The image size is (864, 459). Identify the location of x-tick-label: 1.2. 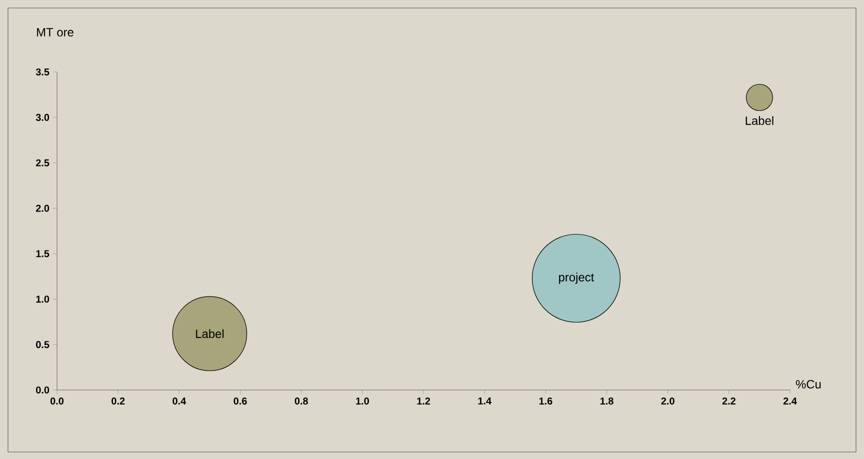
(423, 401).